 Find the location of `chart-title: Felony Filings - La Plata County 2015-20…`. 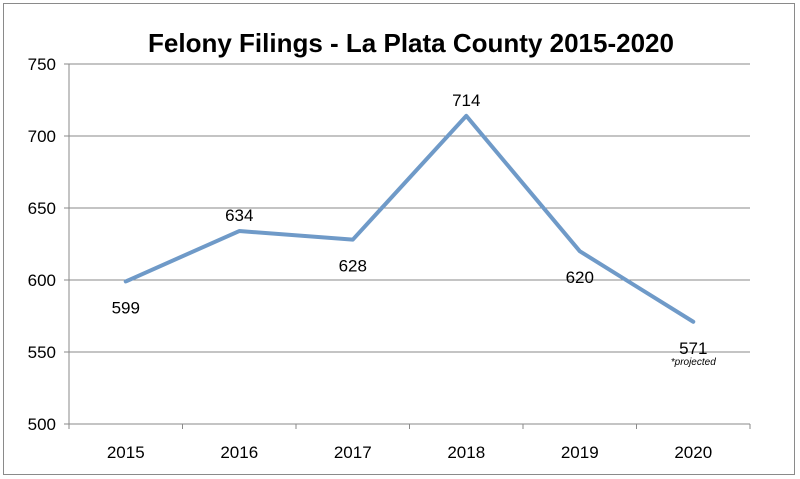

chart-title: Felony Filings - La Plata County 2015-20… is located at coordinates (411, 43).